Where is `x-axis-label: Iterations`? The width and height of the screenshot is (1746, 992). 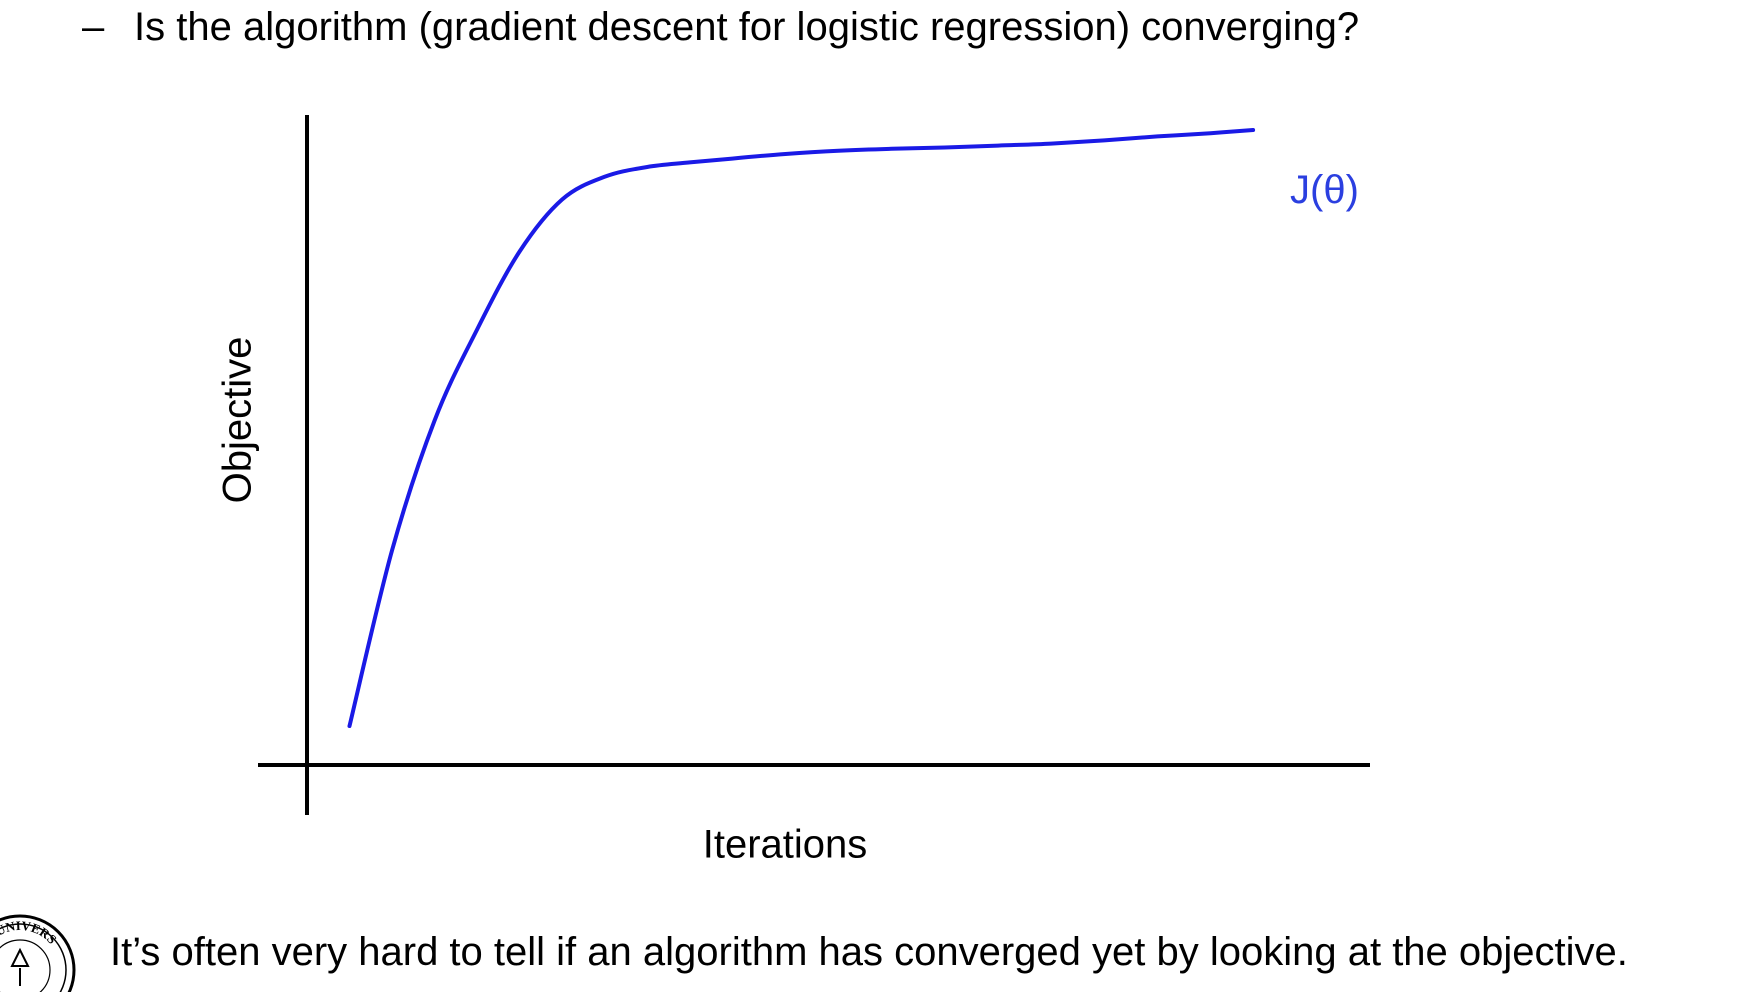
x-axis-label: Iterations is located at coordinates (785, 844).